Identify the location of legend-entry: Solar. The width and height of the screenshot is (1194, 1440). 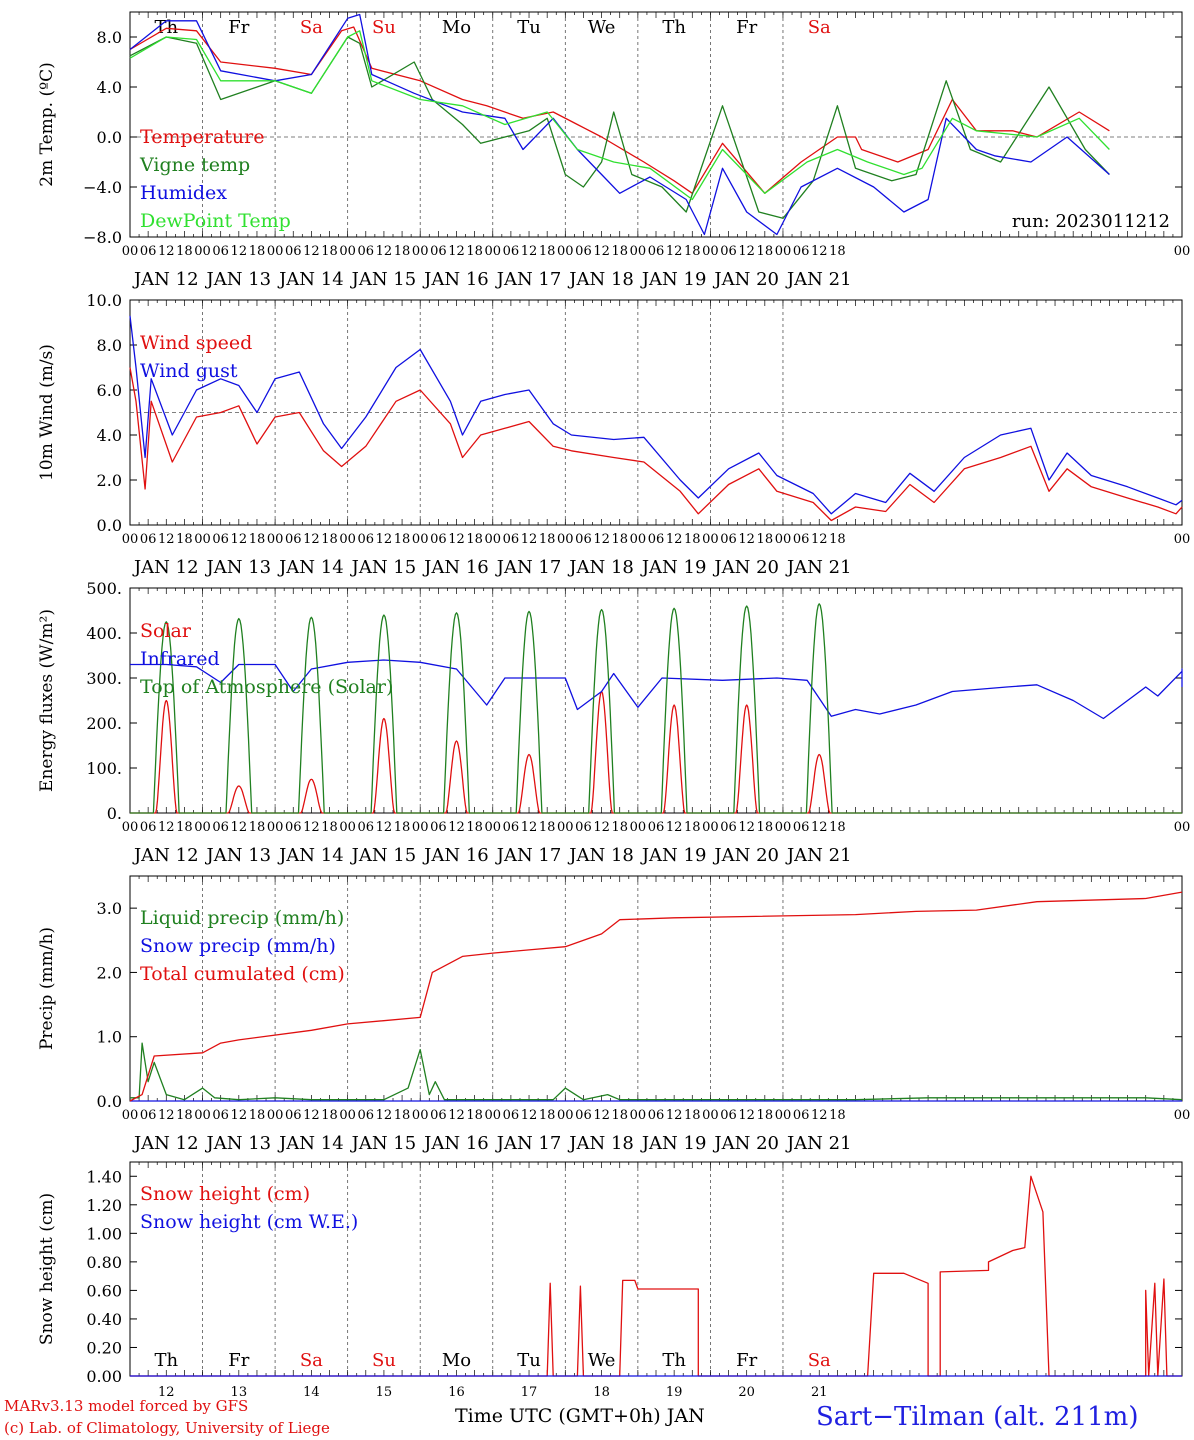
(166, 631).